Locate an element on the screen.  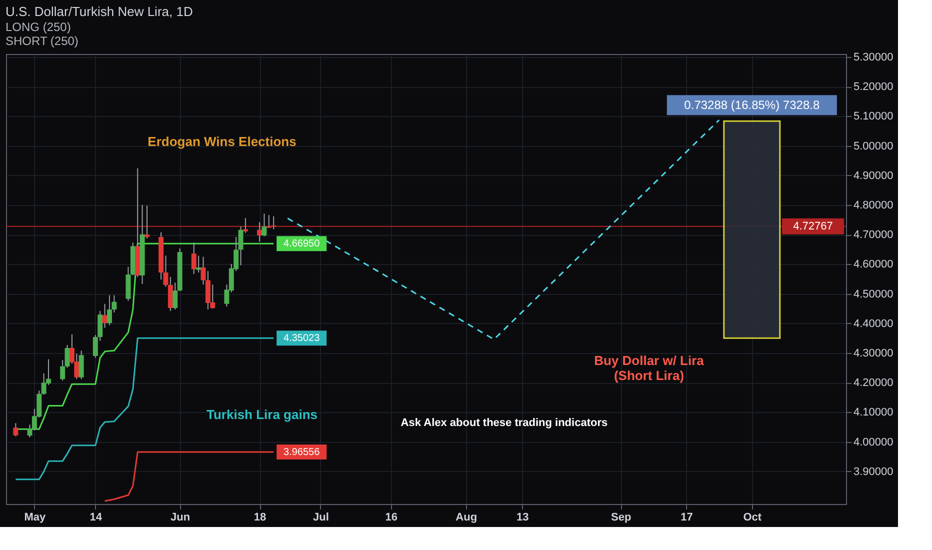
y-tick-label: 4.70000 is located at coordinates (874, 235).